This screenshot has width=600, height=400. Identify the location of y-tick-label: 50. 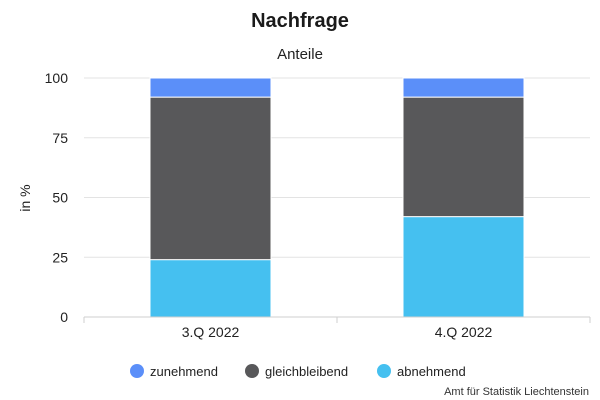
(60, 198).